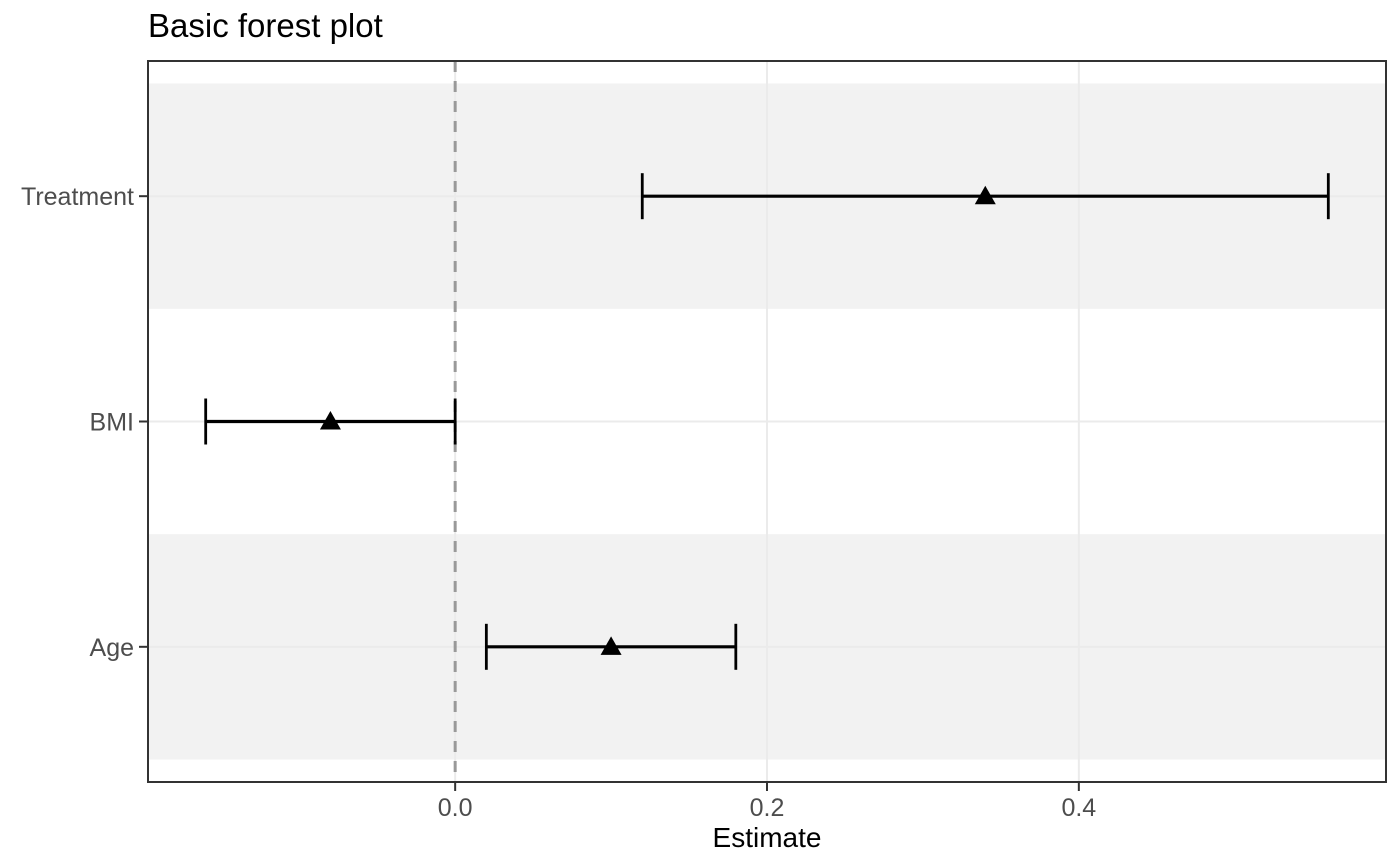 The width and height of the screenshot is (1400, 866). What do you see at coordinates (330, 420) in the screenshot?
I see `point-marker-bmi` at bounding box center [330, 420].